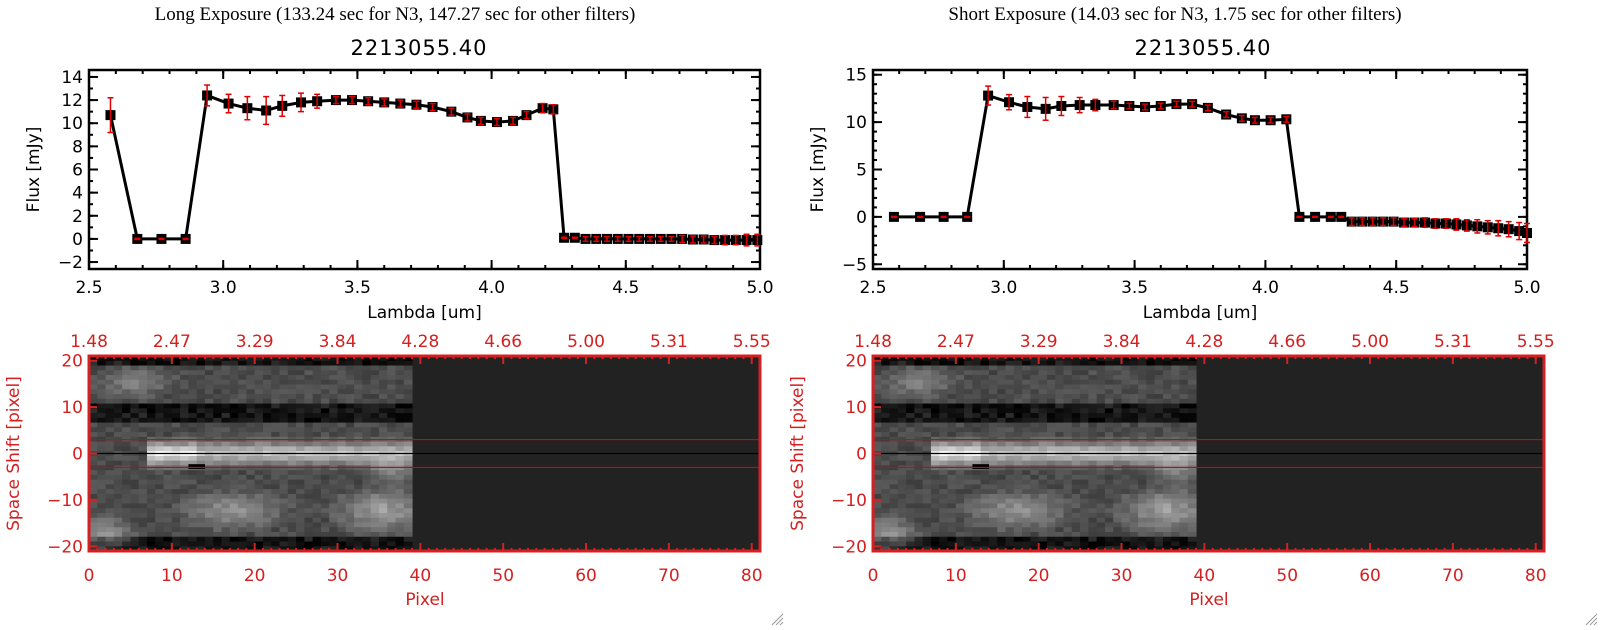 The image size is (1600, 630). I want to click on plot-frame, so click(1200, 169).